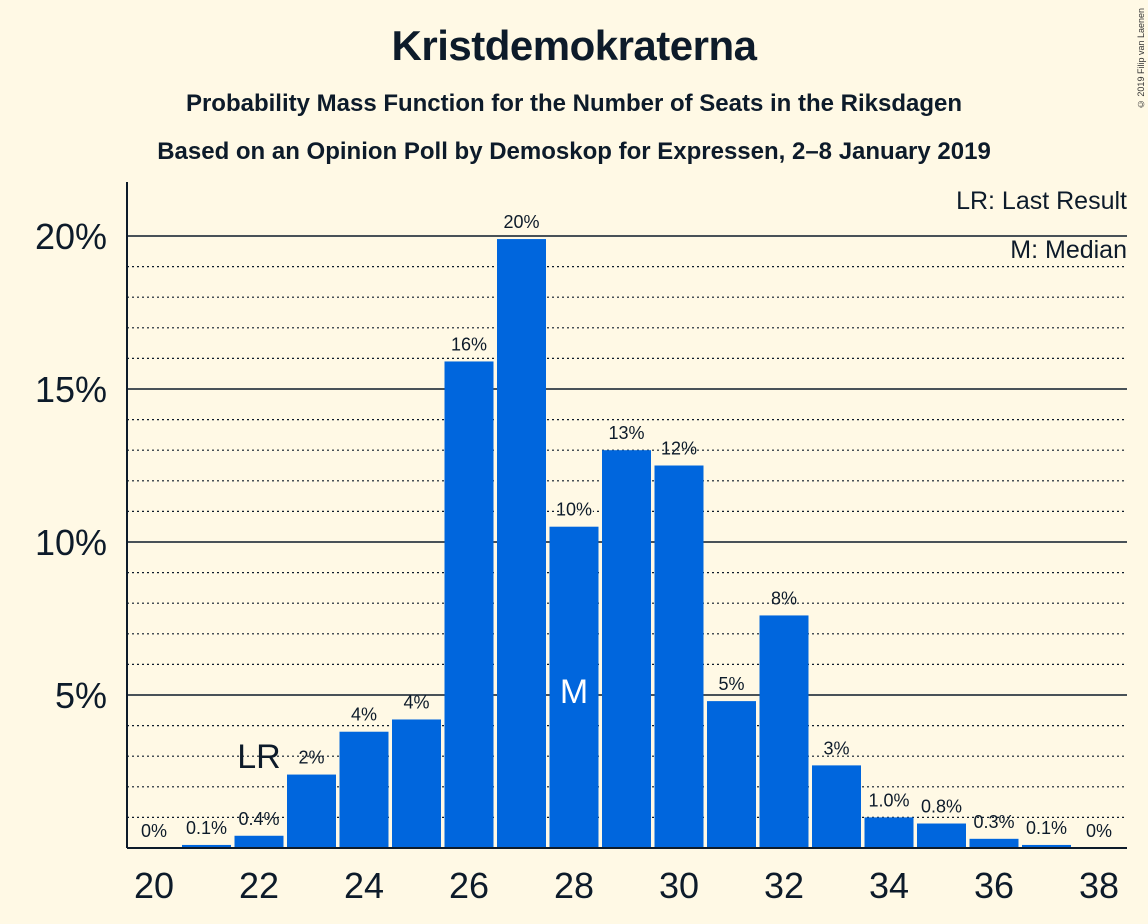 The height and width of the screenshot is (924, 1148). I want to click on x-tick-label: 22, so click(259, 885).